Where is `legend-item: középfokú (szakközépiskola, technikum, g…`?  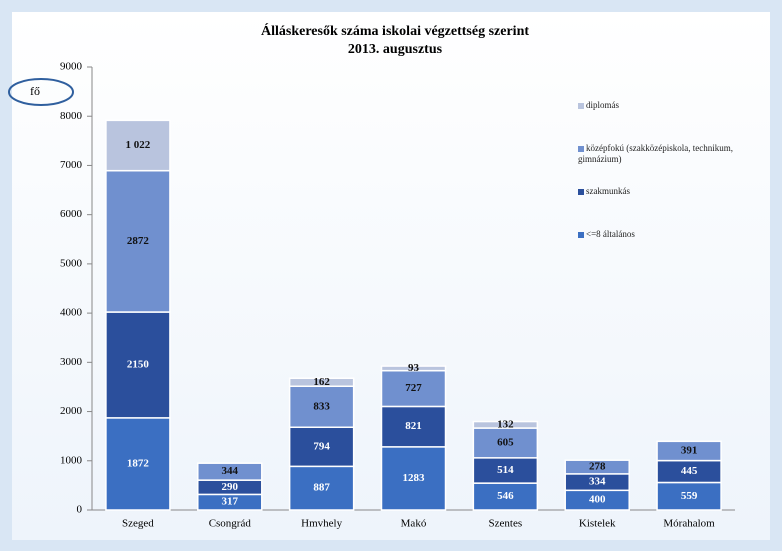 legend-item: középfokú (szakközépiskola, technikum, g… is located at coordinates (673, 154).